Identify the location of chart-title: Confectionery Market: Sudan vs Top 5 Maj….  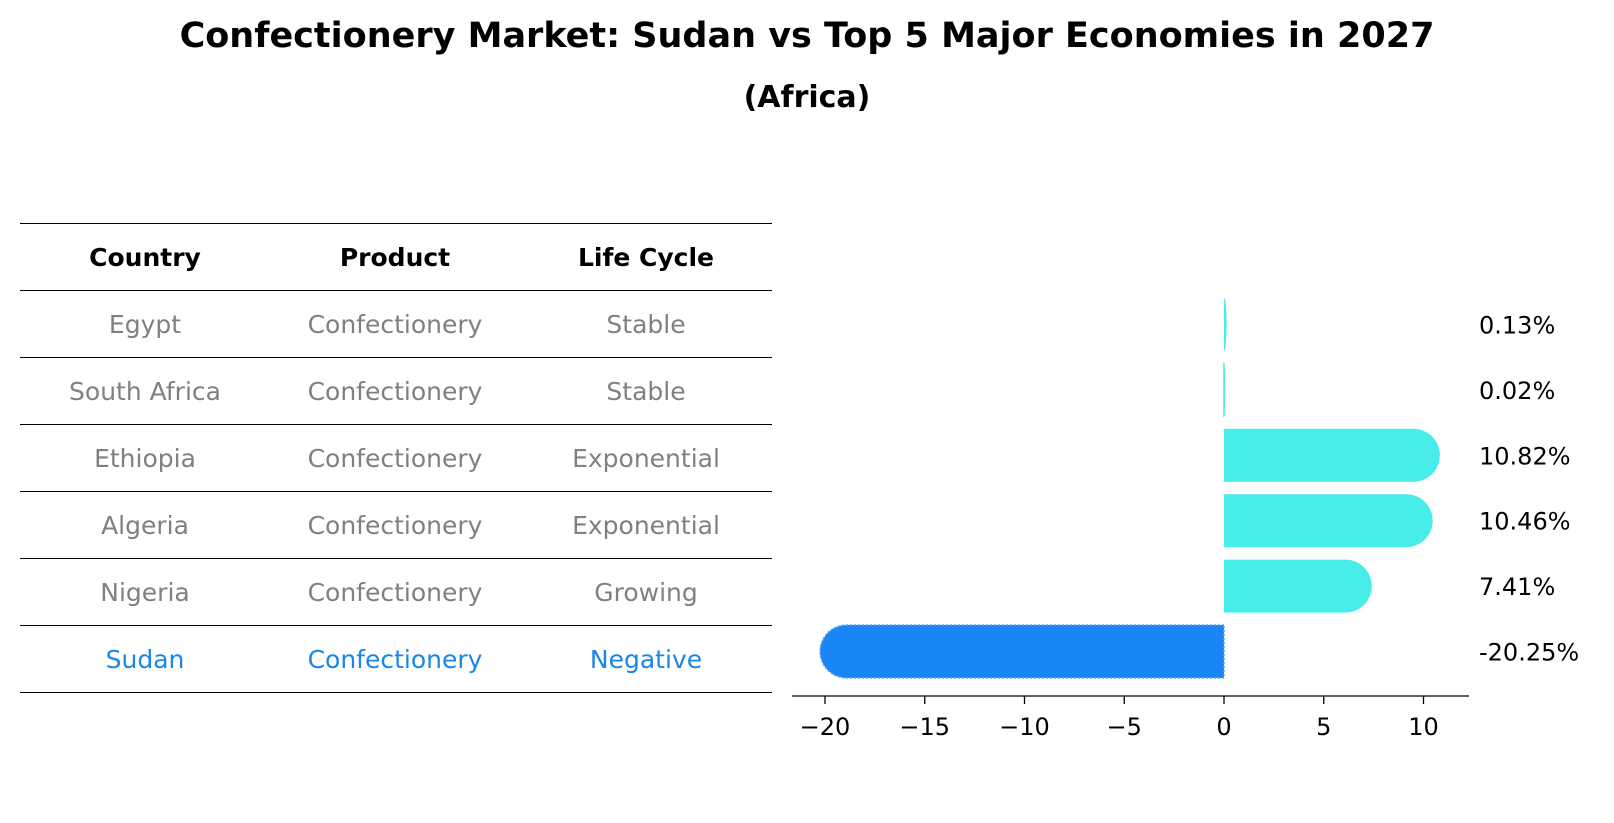
(807, 36).